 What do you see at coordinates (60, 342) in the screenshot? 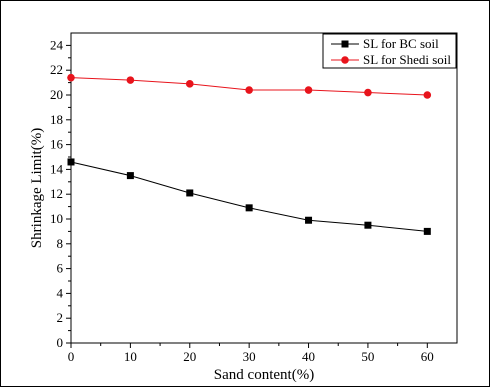
I see `y-tick-label: 0` at bounding box center [60, 342].